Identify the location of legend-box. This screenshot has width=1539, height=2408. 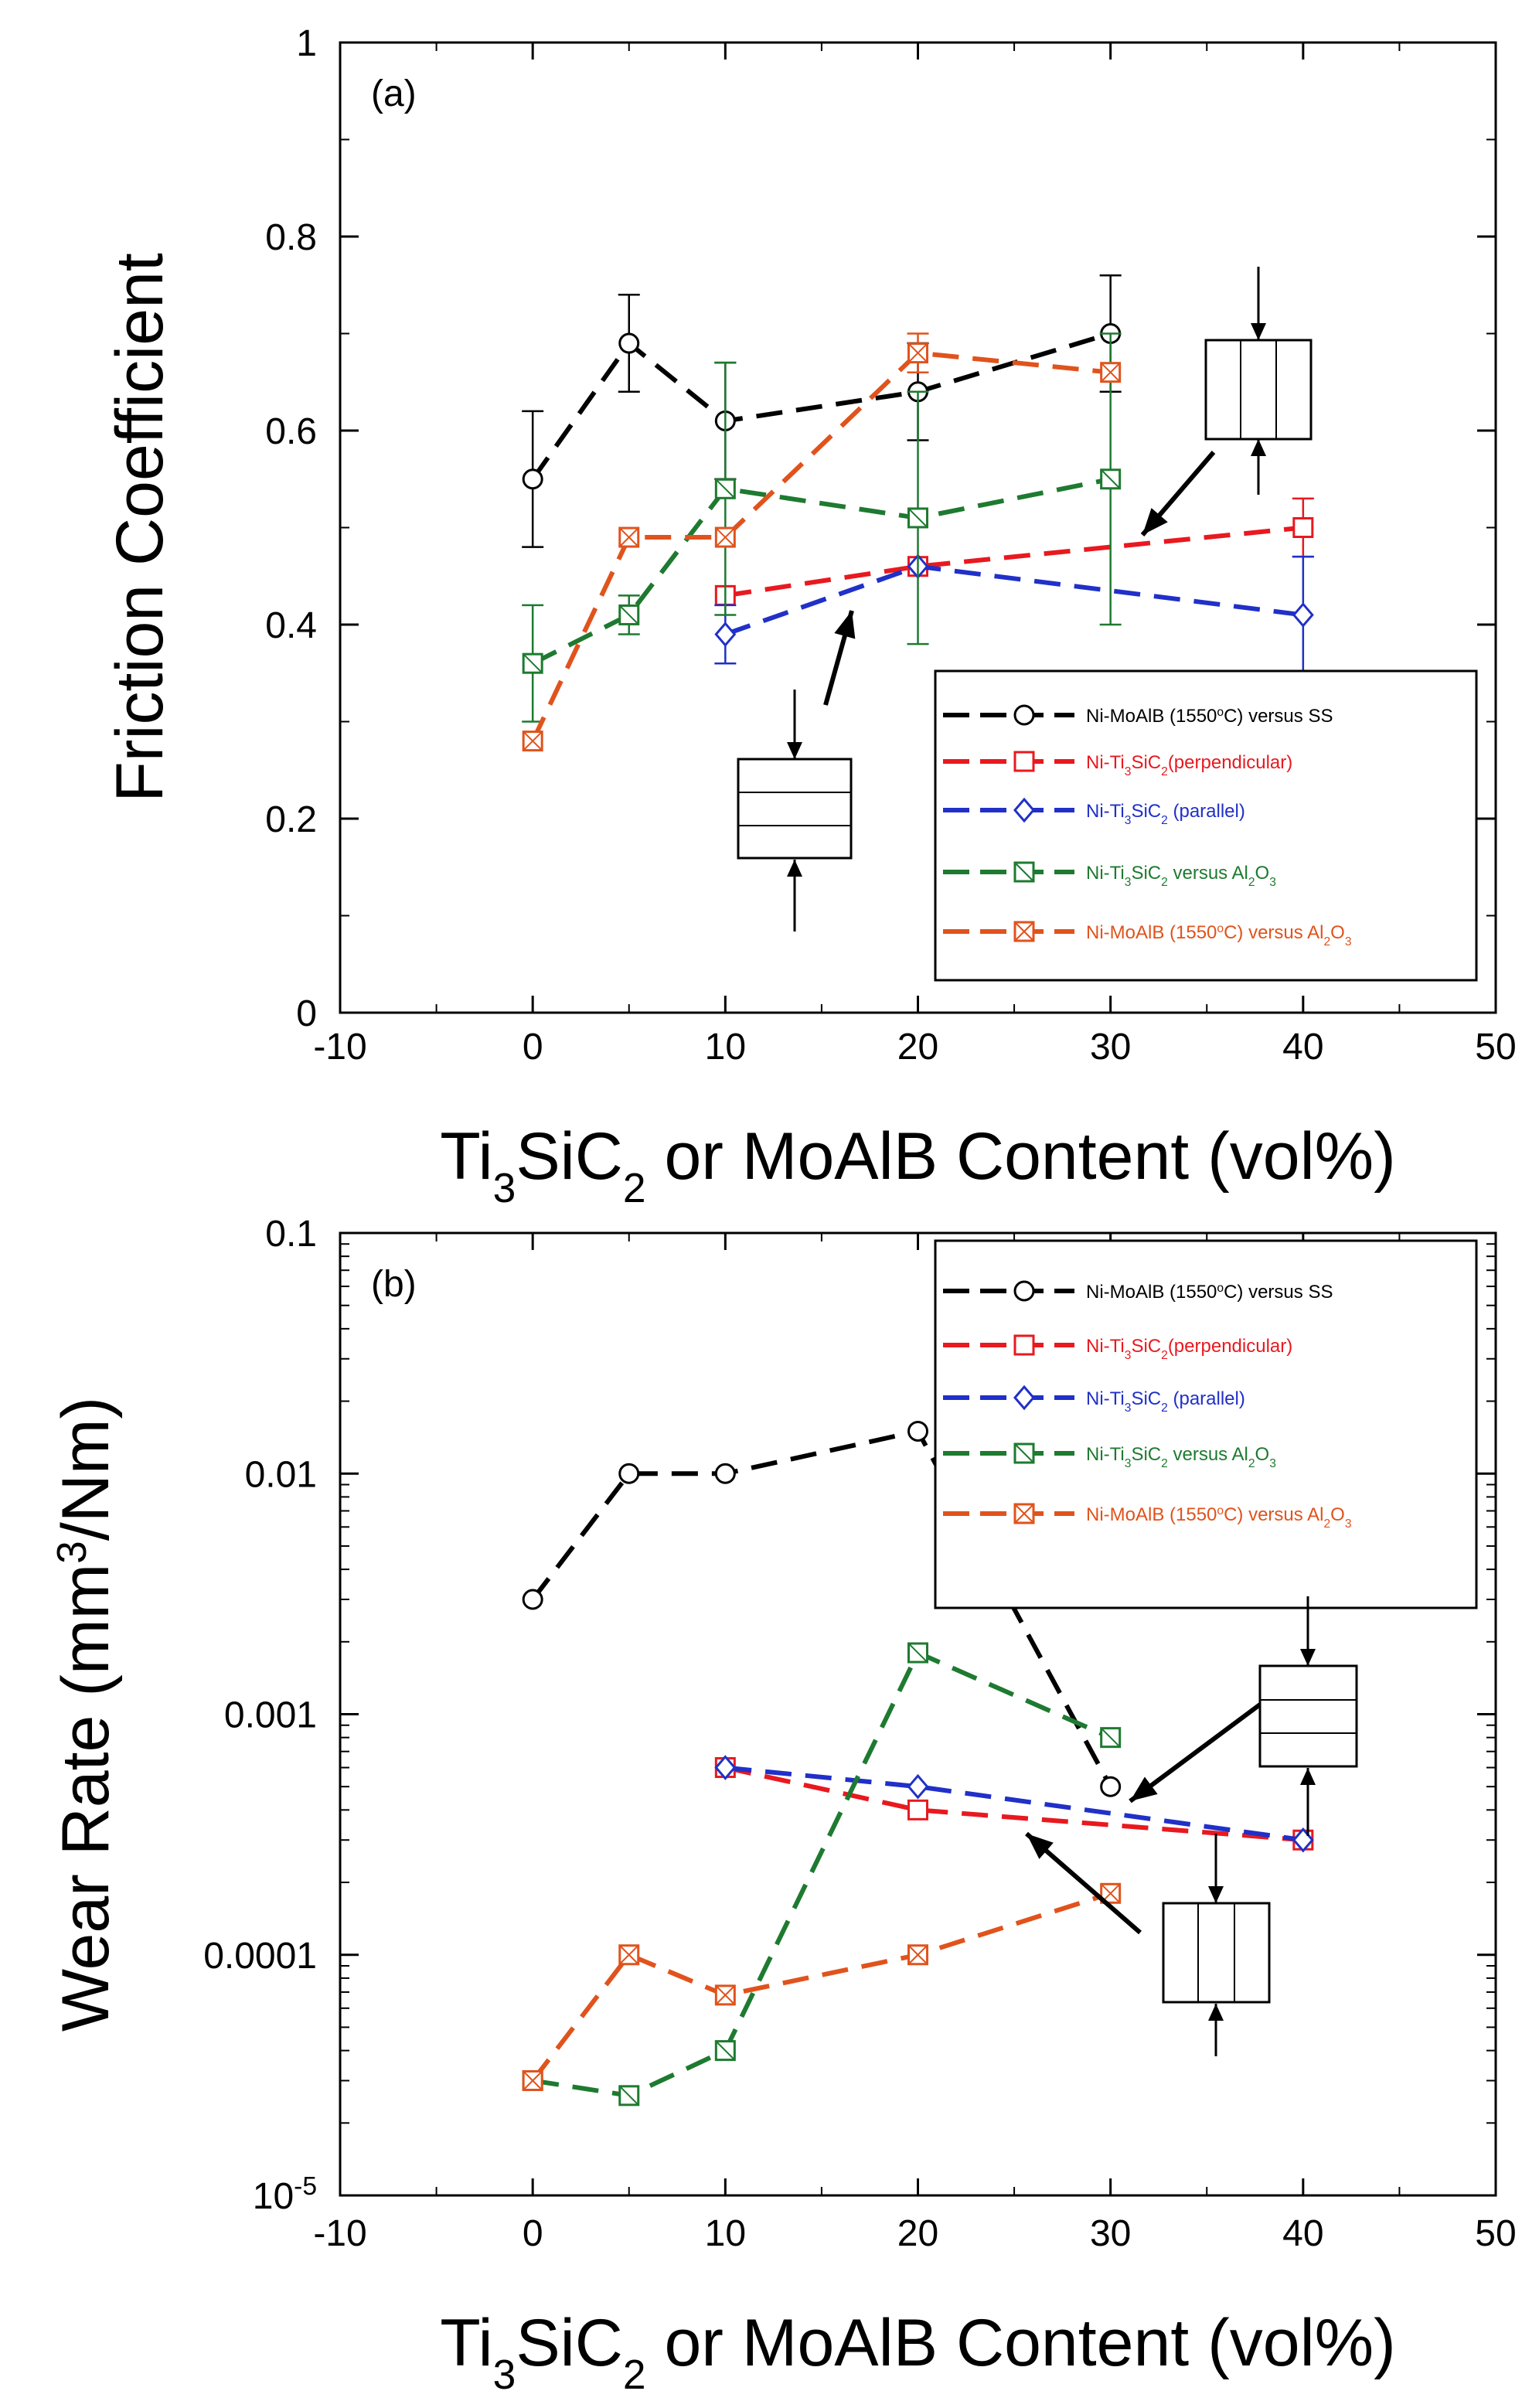
(1206, 1424).